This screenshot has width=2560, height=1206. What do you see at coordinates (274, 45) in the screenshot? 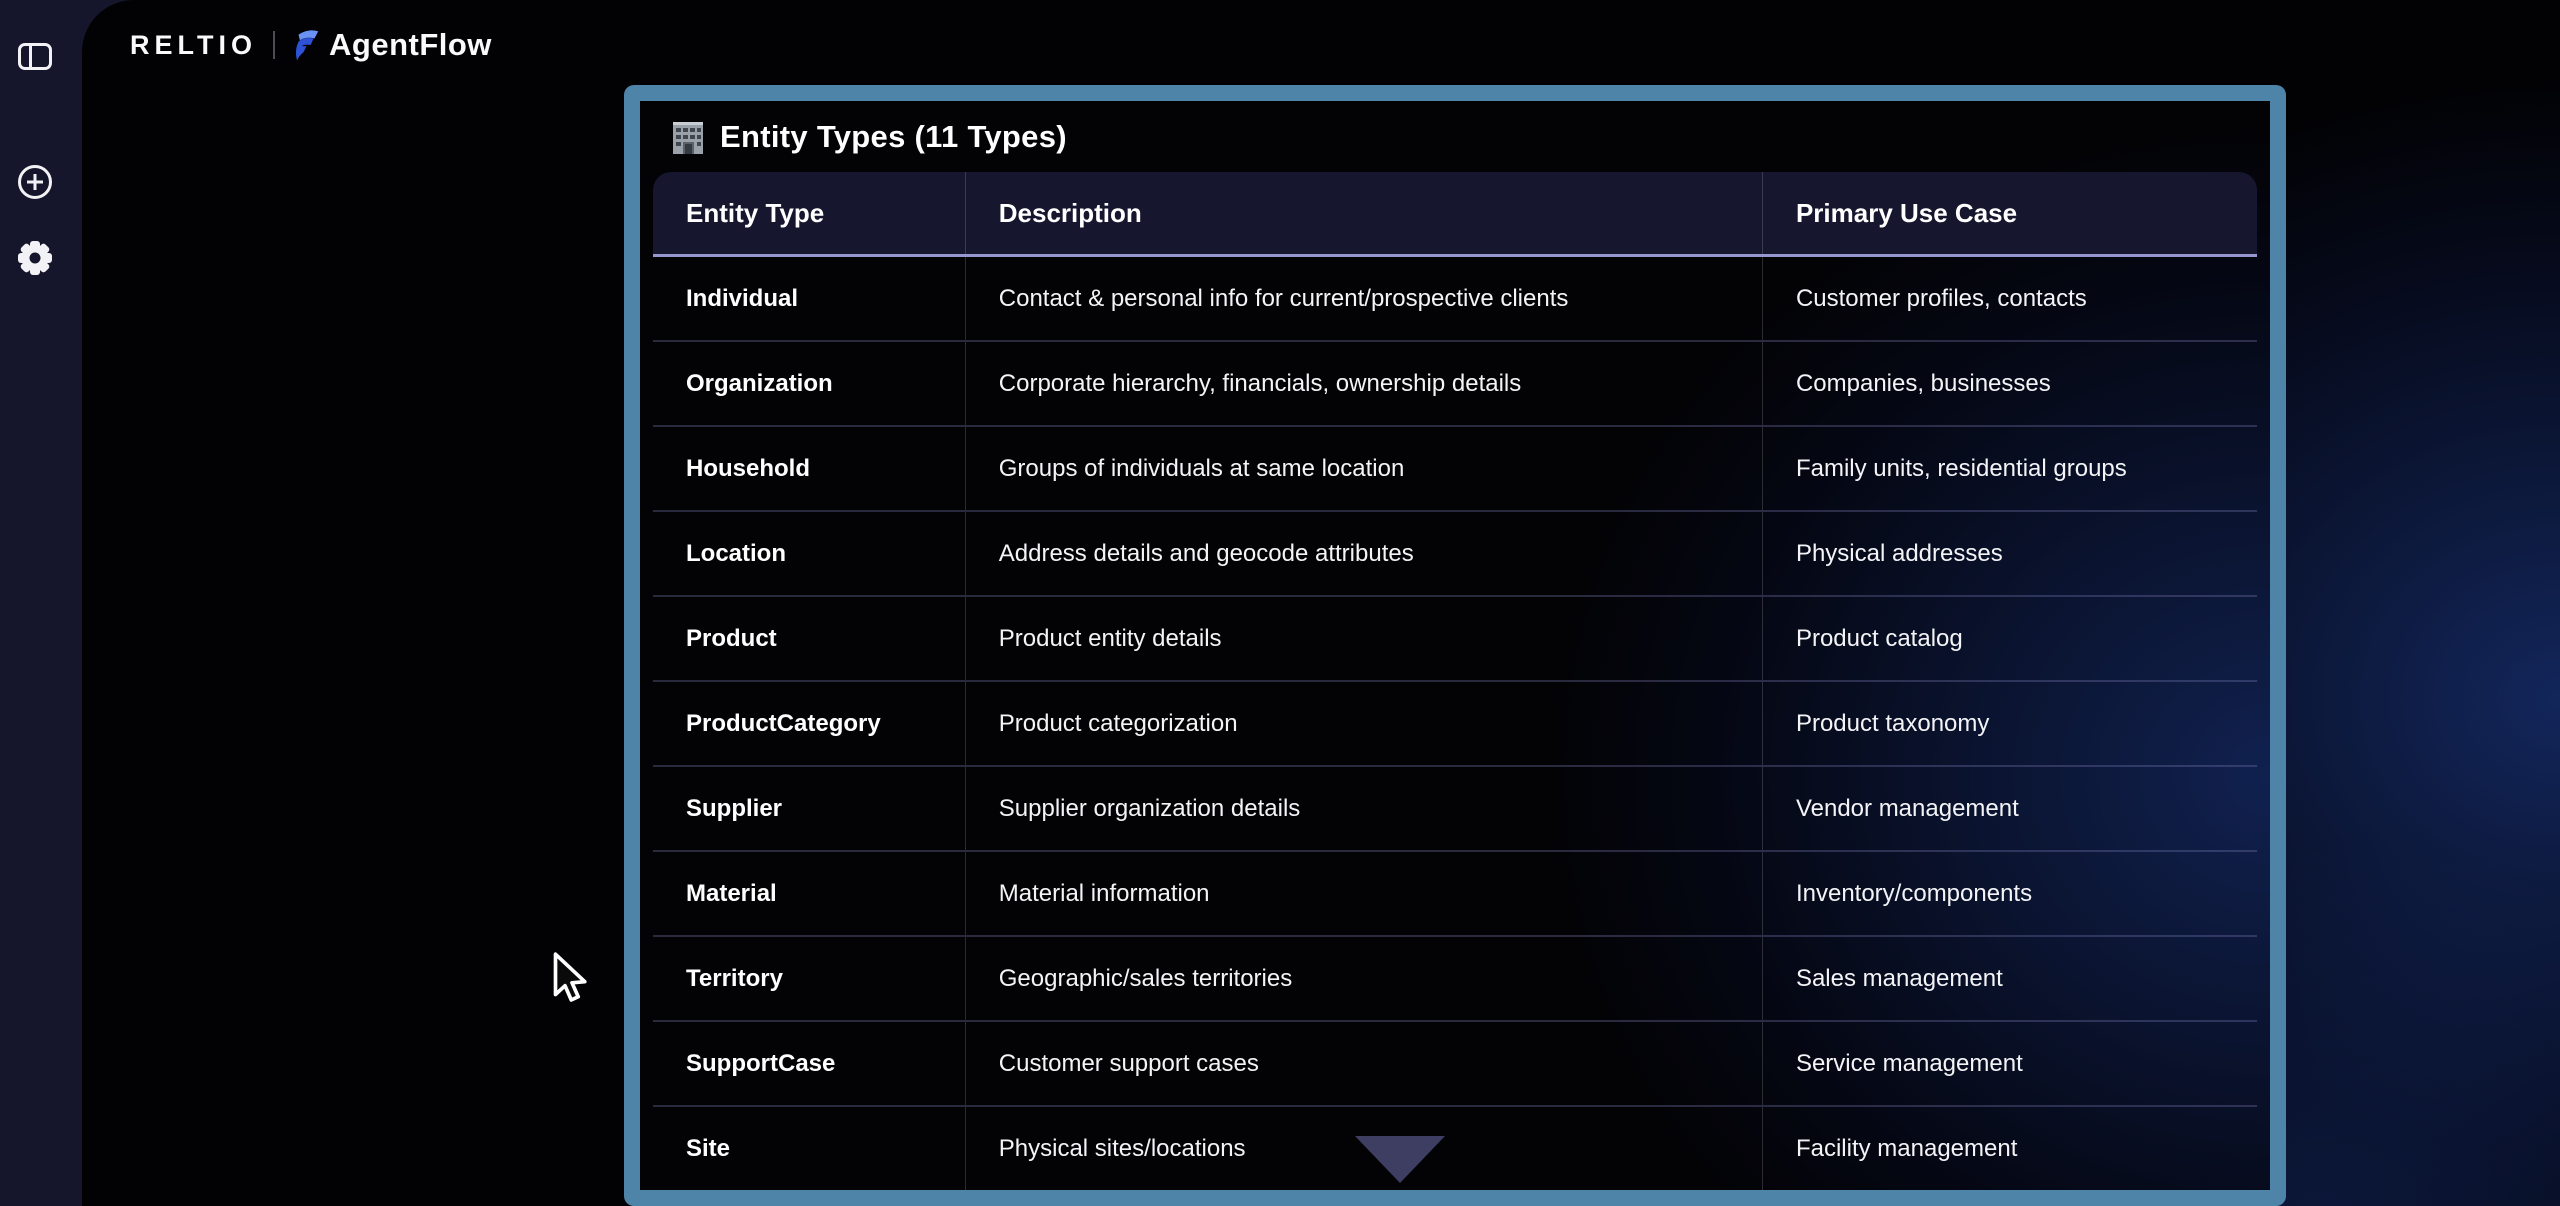
I see `brand-divider` at bounding box center [274, 45].